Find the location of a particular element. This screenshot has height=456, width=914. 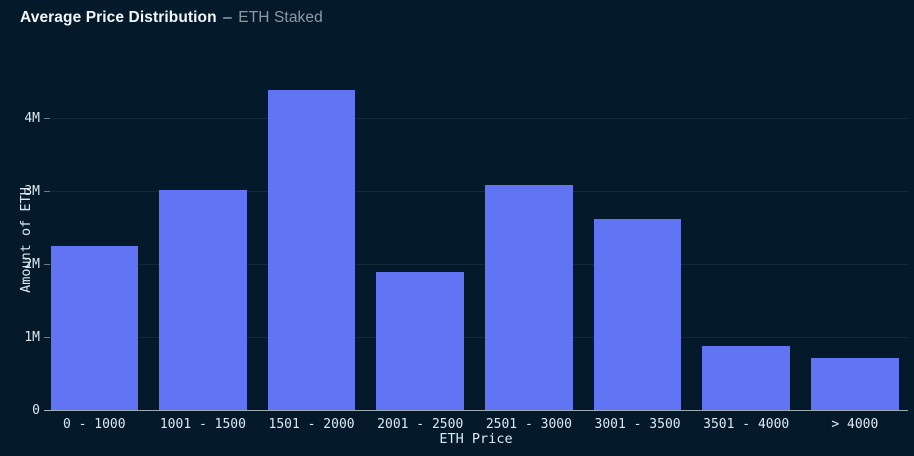

y-tick-label: 4M is located at coordinates (32, 118).